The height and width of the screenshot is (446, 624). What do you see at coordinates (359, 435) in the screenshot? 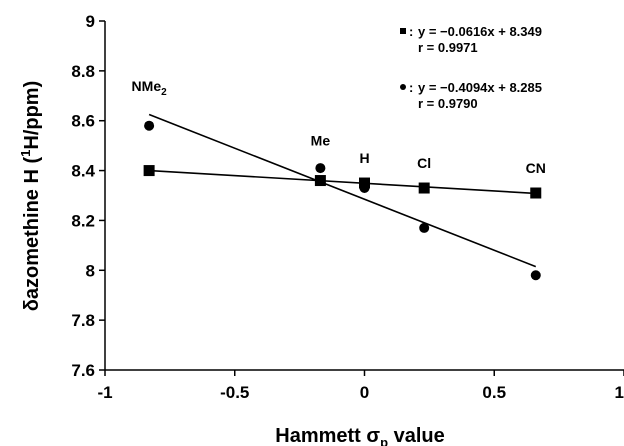
I see `x-axis-title: Hammett σp value` at bounding box center [359, 435].